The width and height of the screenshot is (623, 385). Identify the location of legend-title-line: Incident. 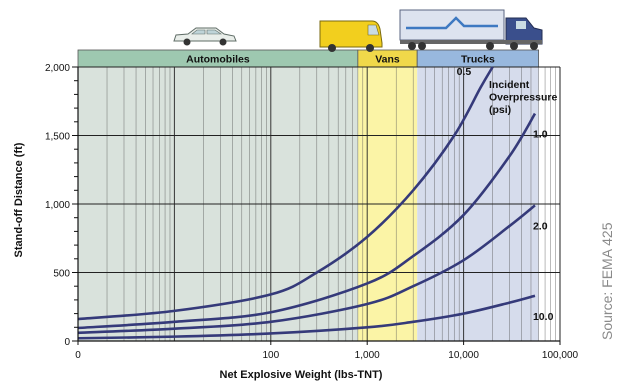
(509, 85).